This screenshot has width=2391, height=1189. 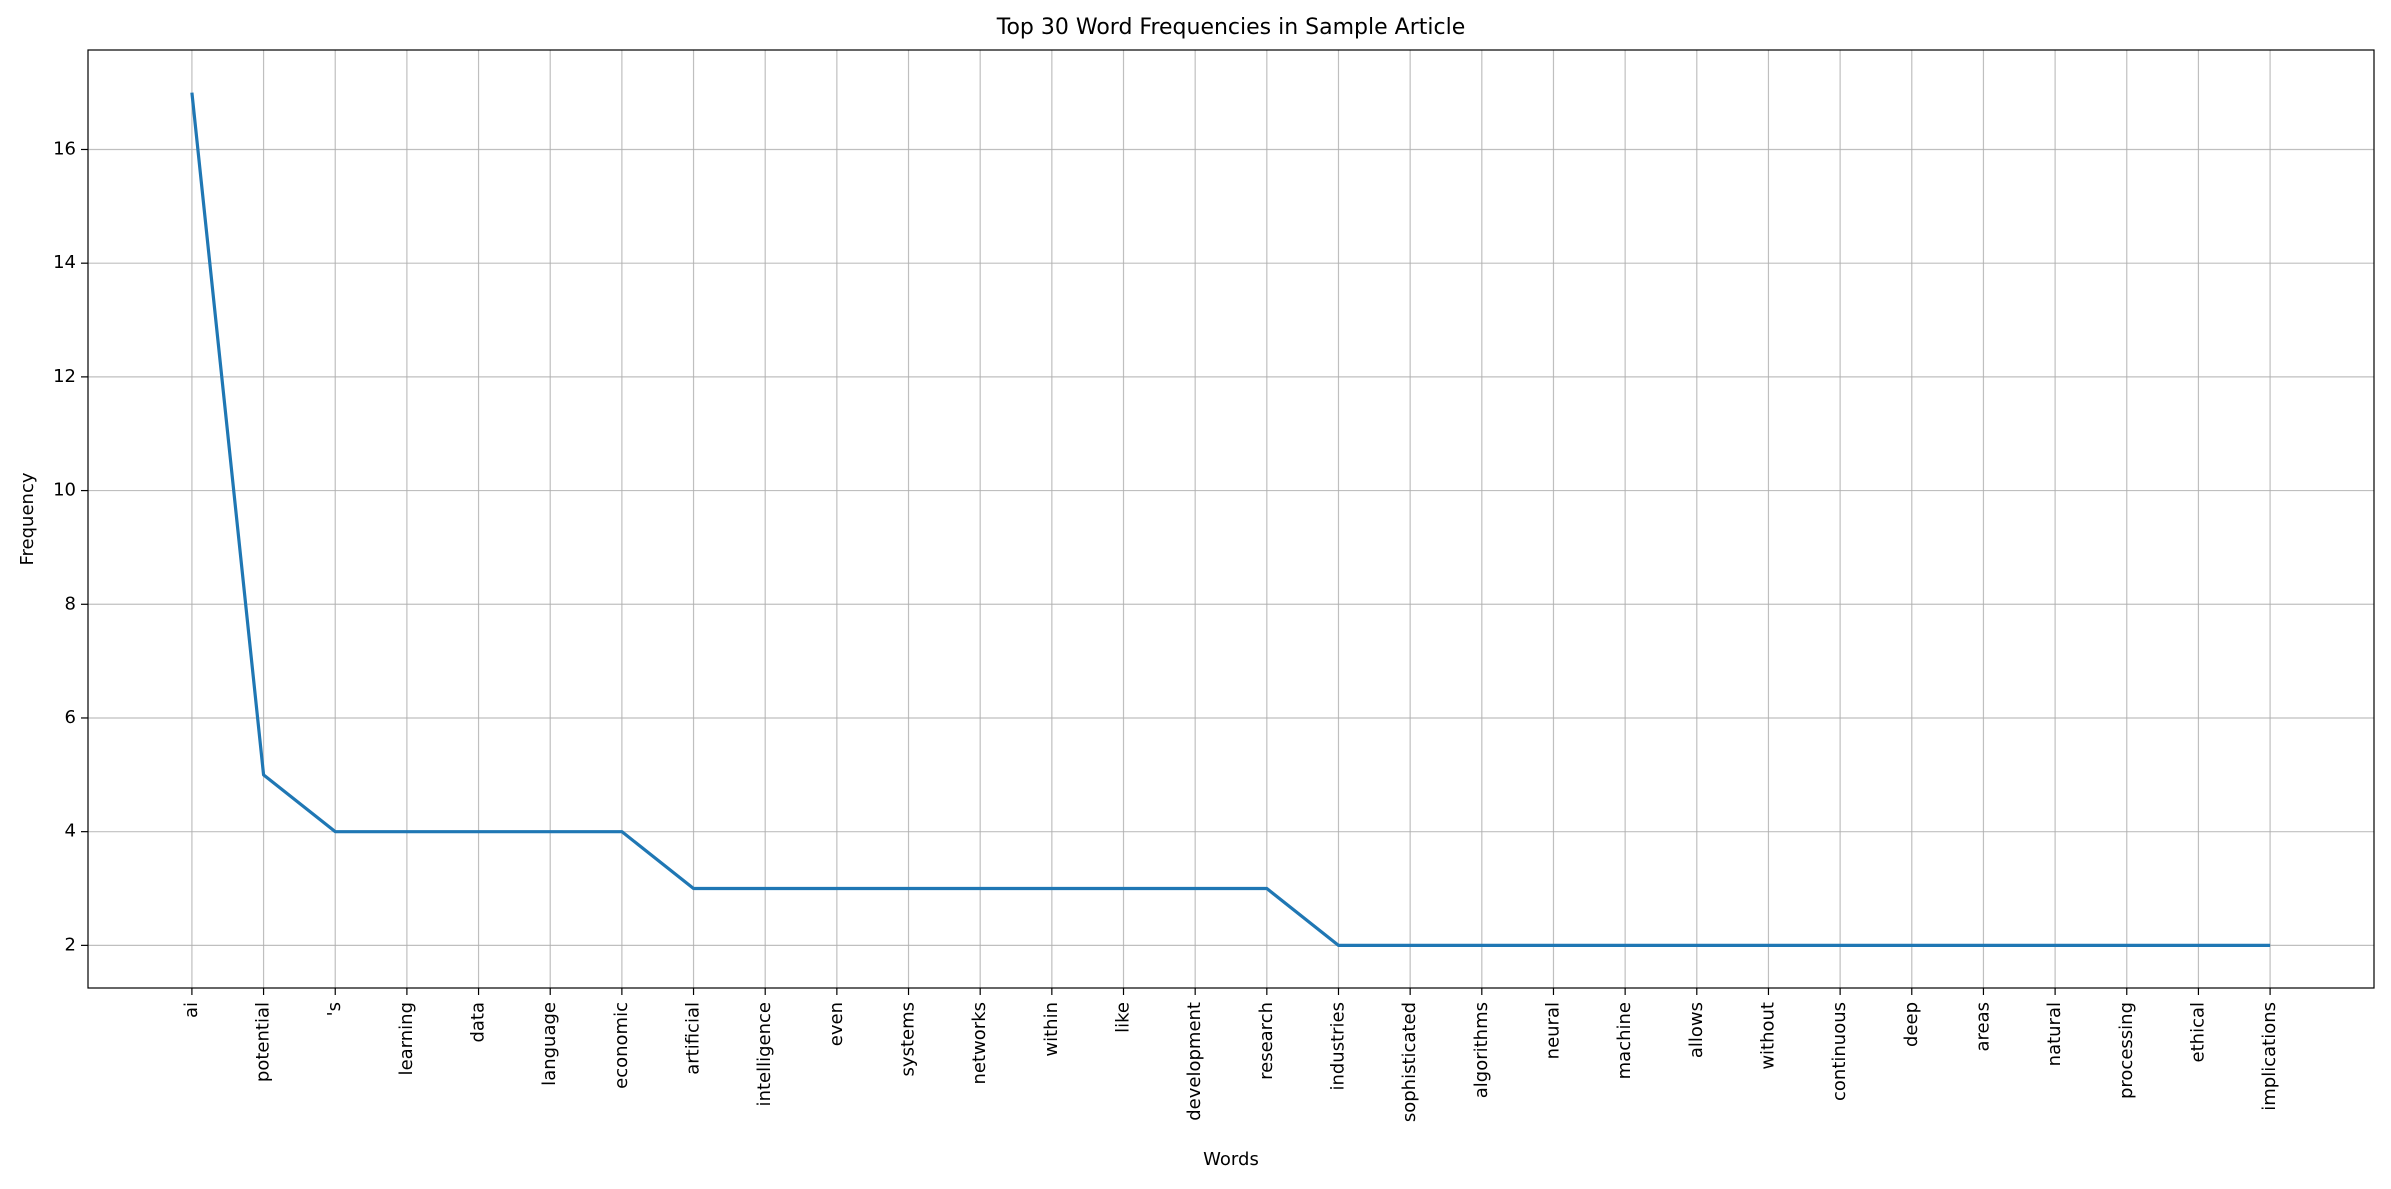 What do you see at coordinates (1696, 1030) in the screenshot?
I see `x-tick-label: allows` at bounding box center [1696, 1030].